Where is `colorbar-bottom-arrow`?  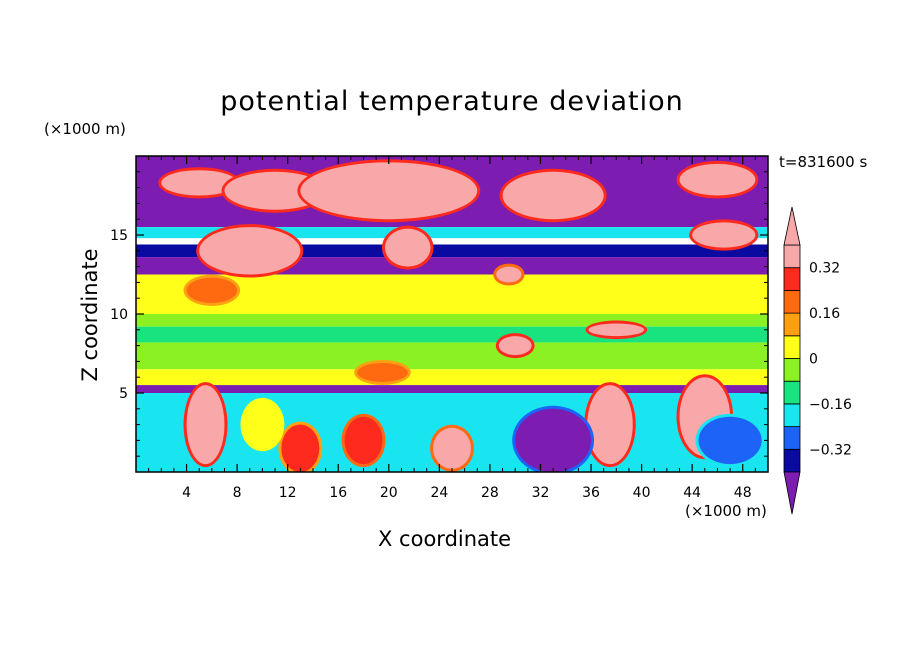 colorbar-bottom-arrow is located at coordinates (792, 493).